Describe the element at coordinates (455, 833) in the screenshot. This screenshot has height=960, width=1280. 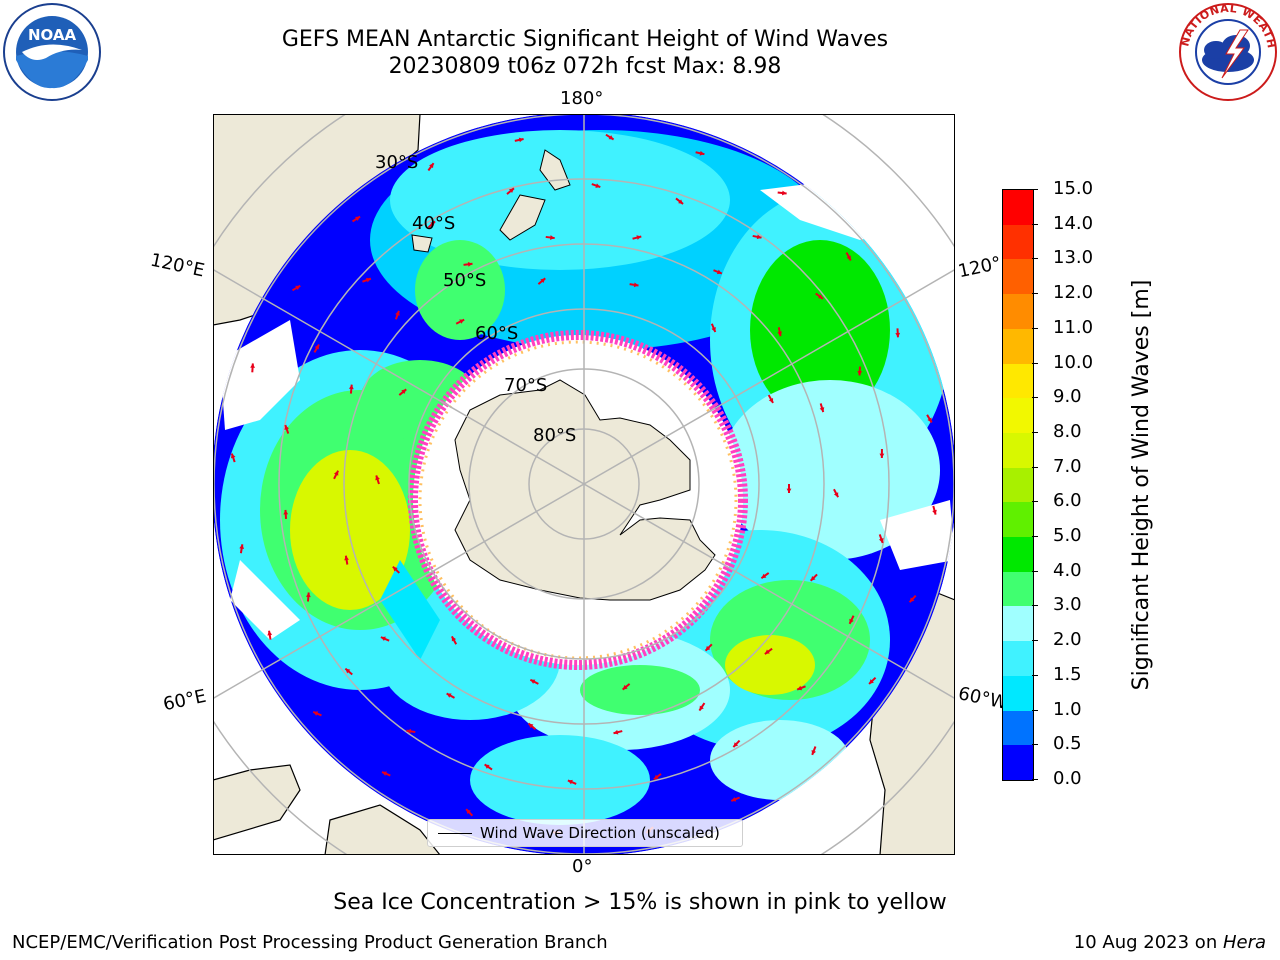
I see `legend-line-swatch` at that location.